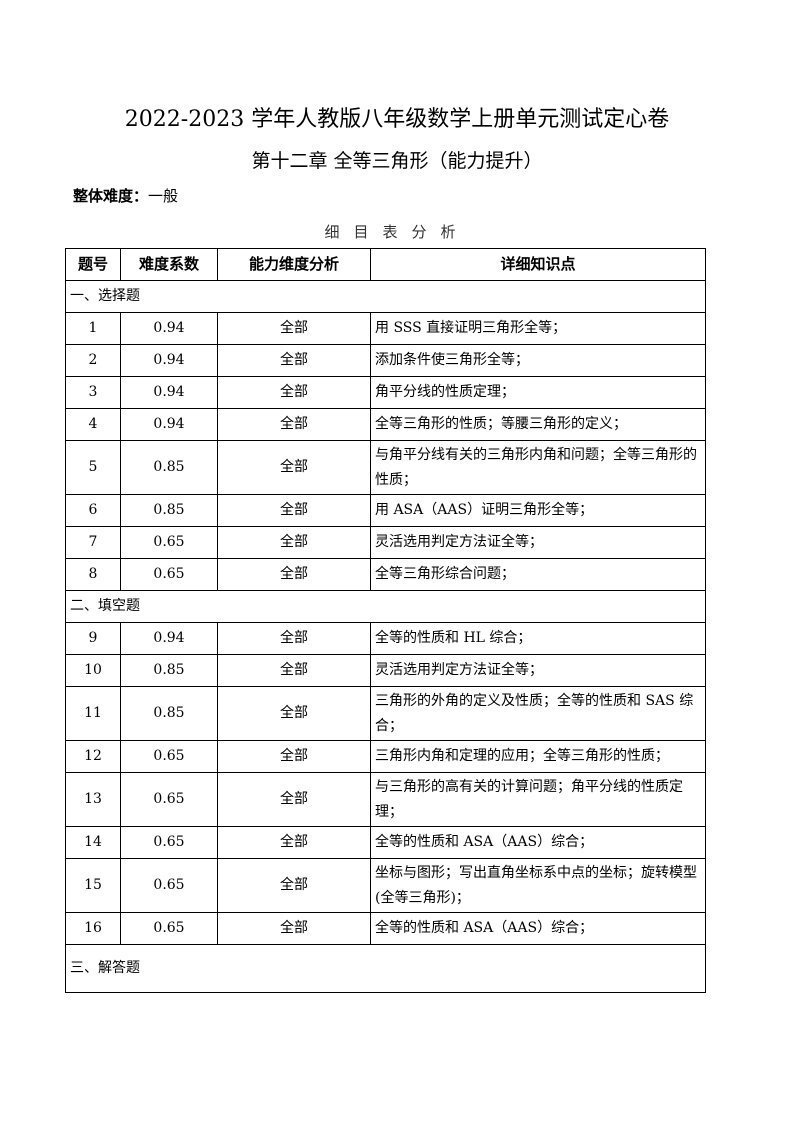  What do you see at coordinates (538, 392) in the screenshot?
I see `knowledge-points: 角平分线的性质定理；` at bounding box center [538, 392].